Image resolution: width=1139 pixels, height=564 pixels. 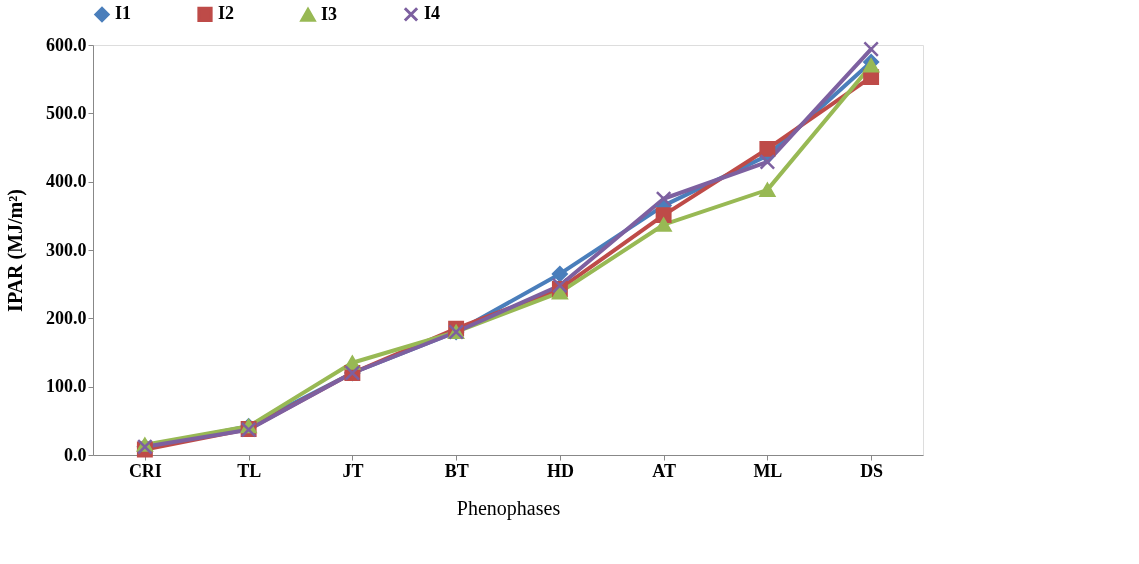 I want to click on x-tick-label: CRI, so click(x=145, y=470).